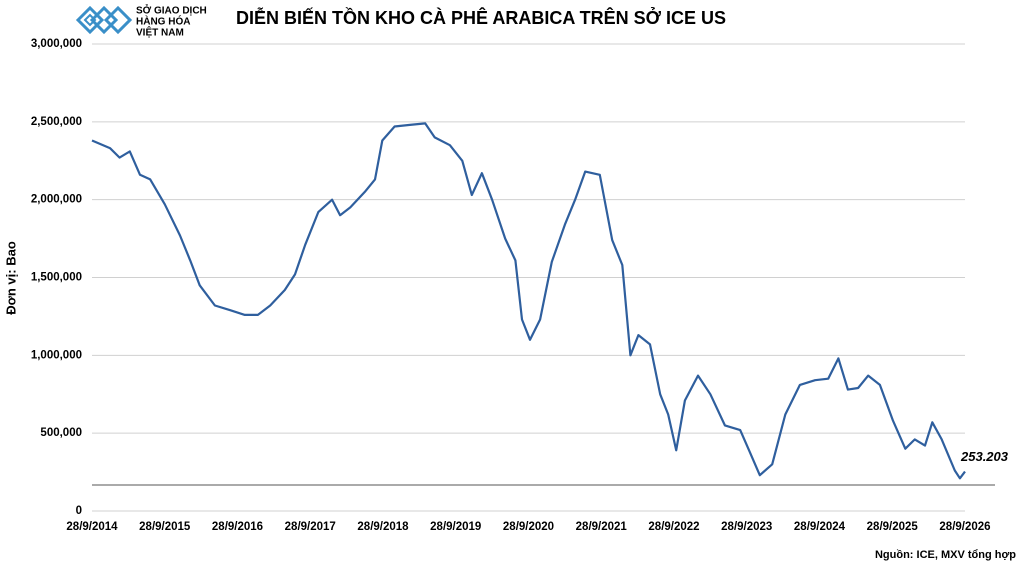  Describe the element at coordinates (528, 527) in the screenshot. I see `x-tick-label: 28/9/2020` at that location.